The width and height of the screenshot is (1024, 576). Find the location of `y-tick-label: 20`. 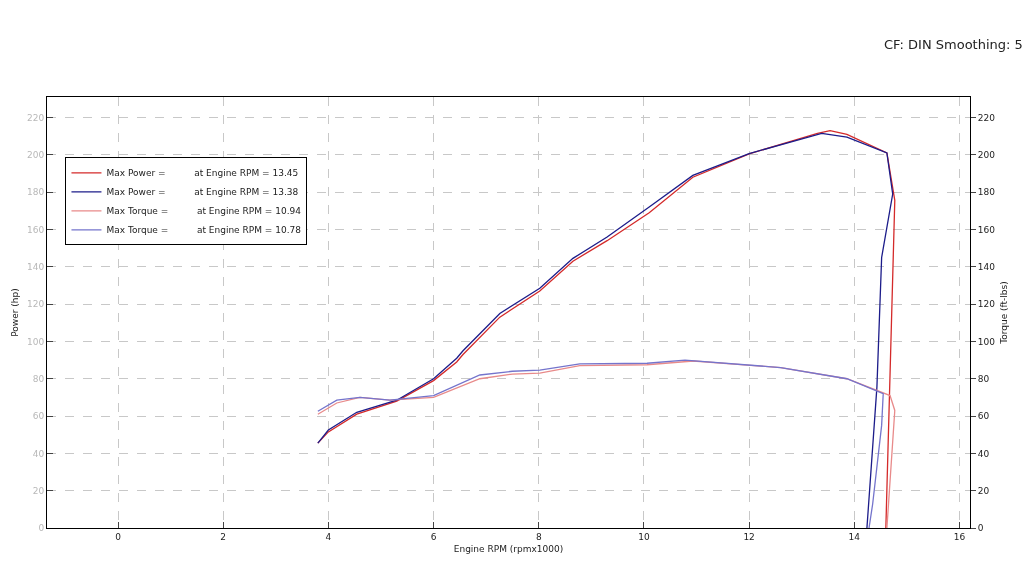

y-tick-label: 20 is located at coordinates (38, 490).